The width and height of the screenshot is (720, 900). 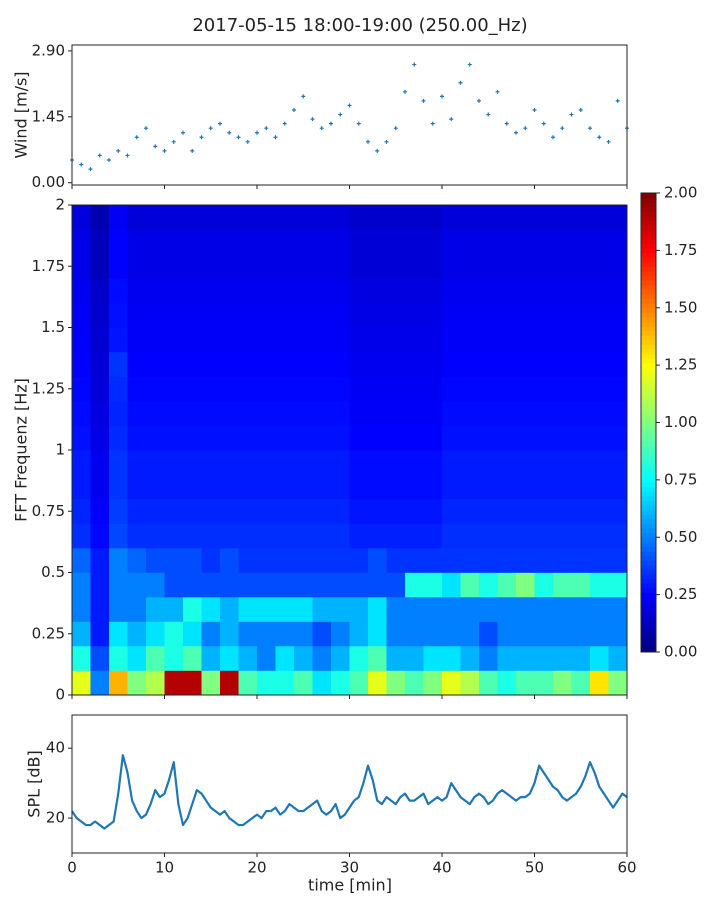 I want to click on y-tick-label: 1.25, so click(x=48, y=388).